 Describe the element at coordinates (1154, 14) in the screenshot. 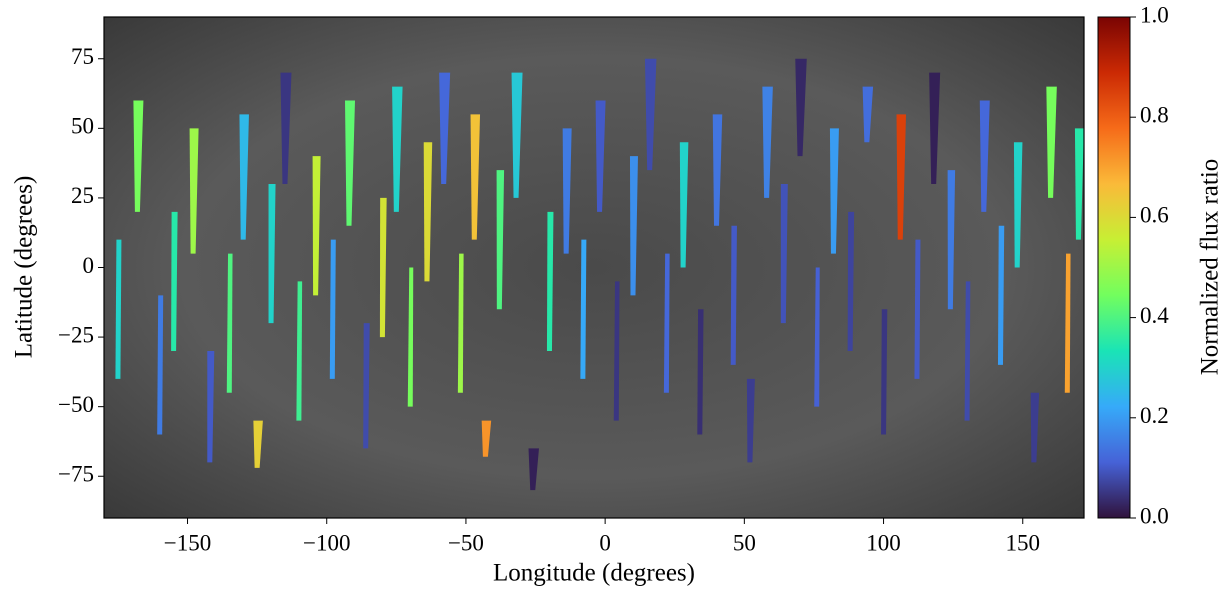

I see `colorbar-tick-label: 1.0` at that location.